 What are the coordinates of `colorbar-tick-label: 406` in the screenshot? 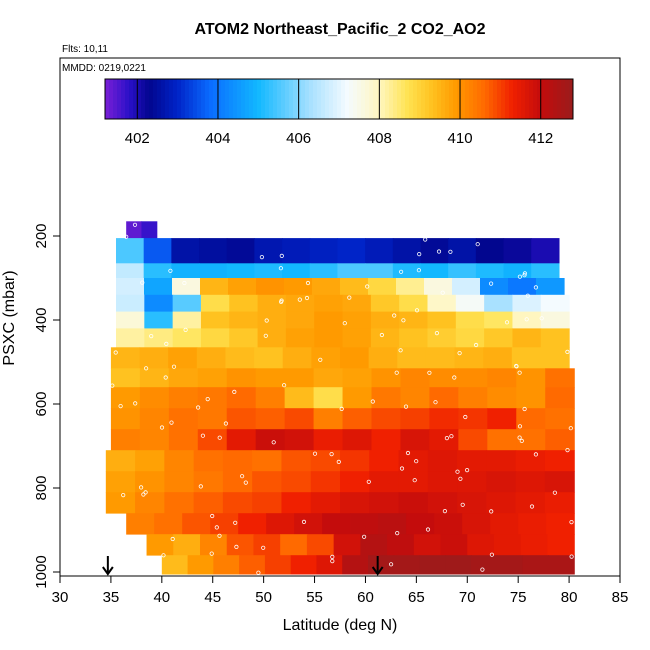 It's located at (298, 138).